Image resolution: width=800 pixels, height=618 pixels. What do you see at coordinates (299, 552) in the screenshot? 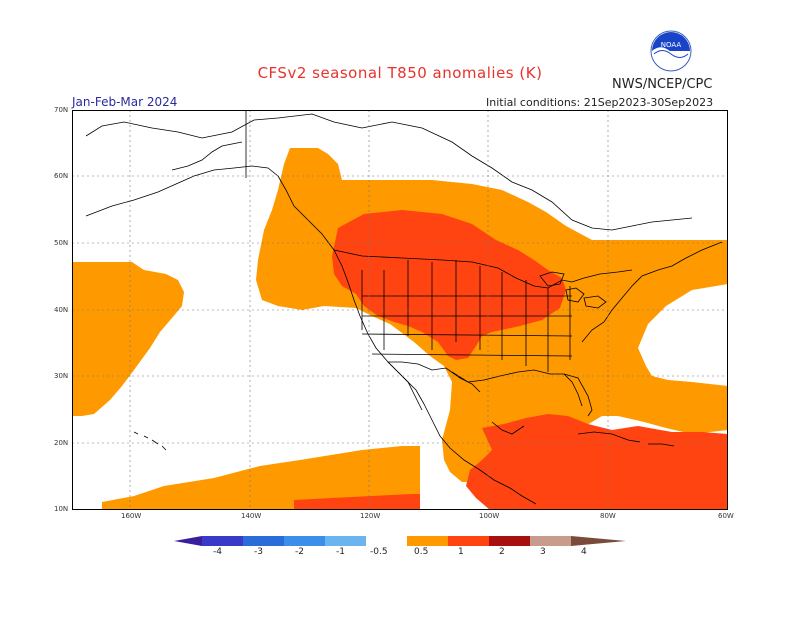
I see `colorbar-tick: -2` at bounding box center [299, 552].